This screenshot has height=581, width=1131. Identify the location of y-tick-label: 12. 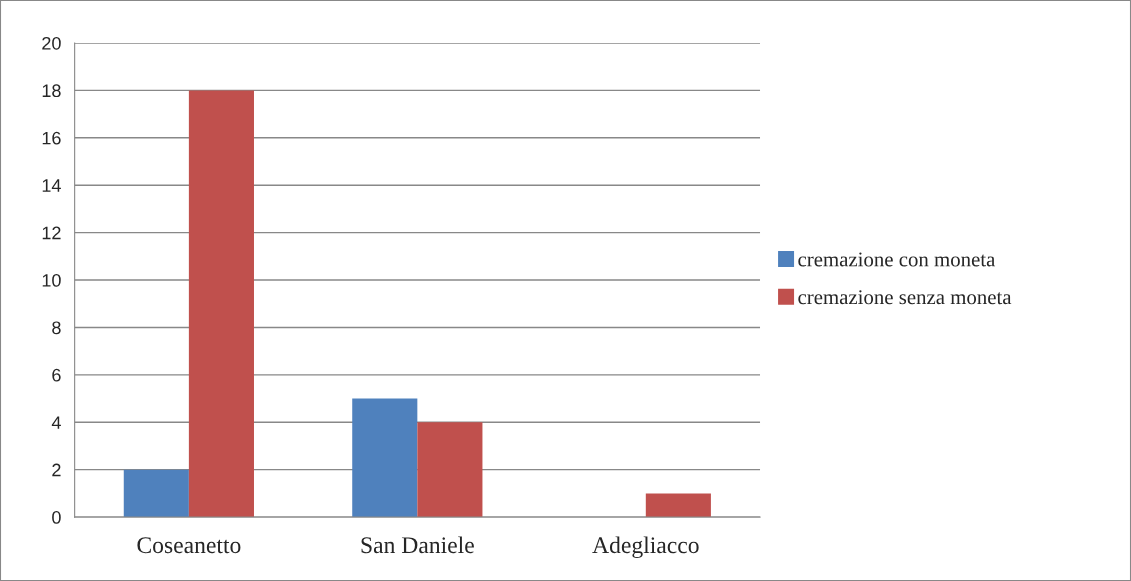
(51, 233).